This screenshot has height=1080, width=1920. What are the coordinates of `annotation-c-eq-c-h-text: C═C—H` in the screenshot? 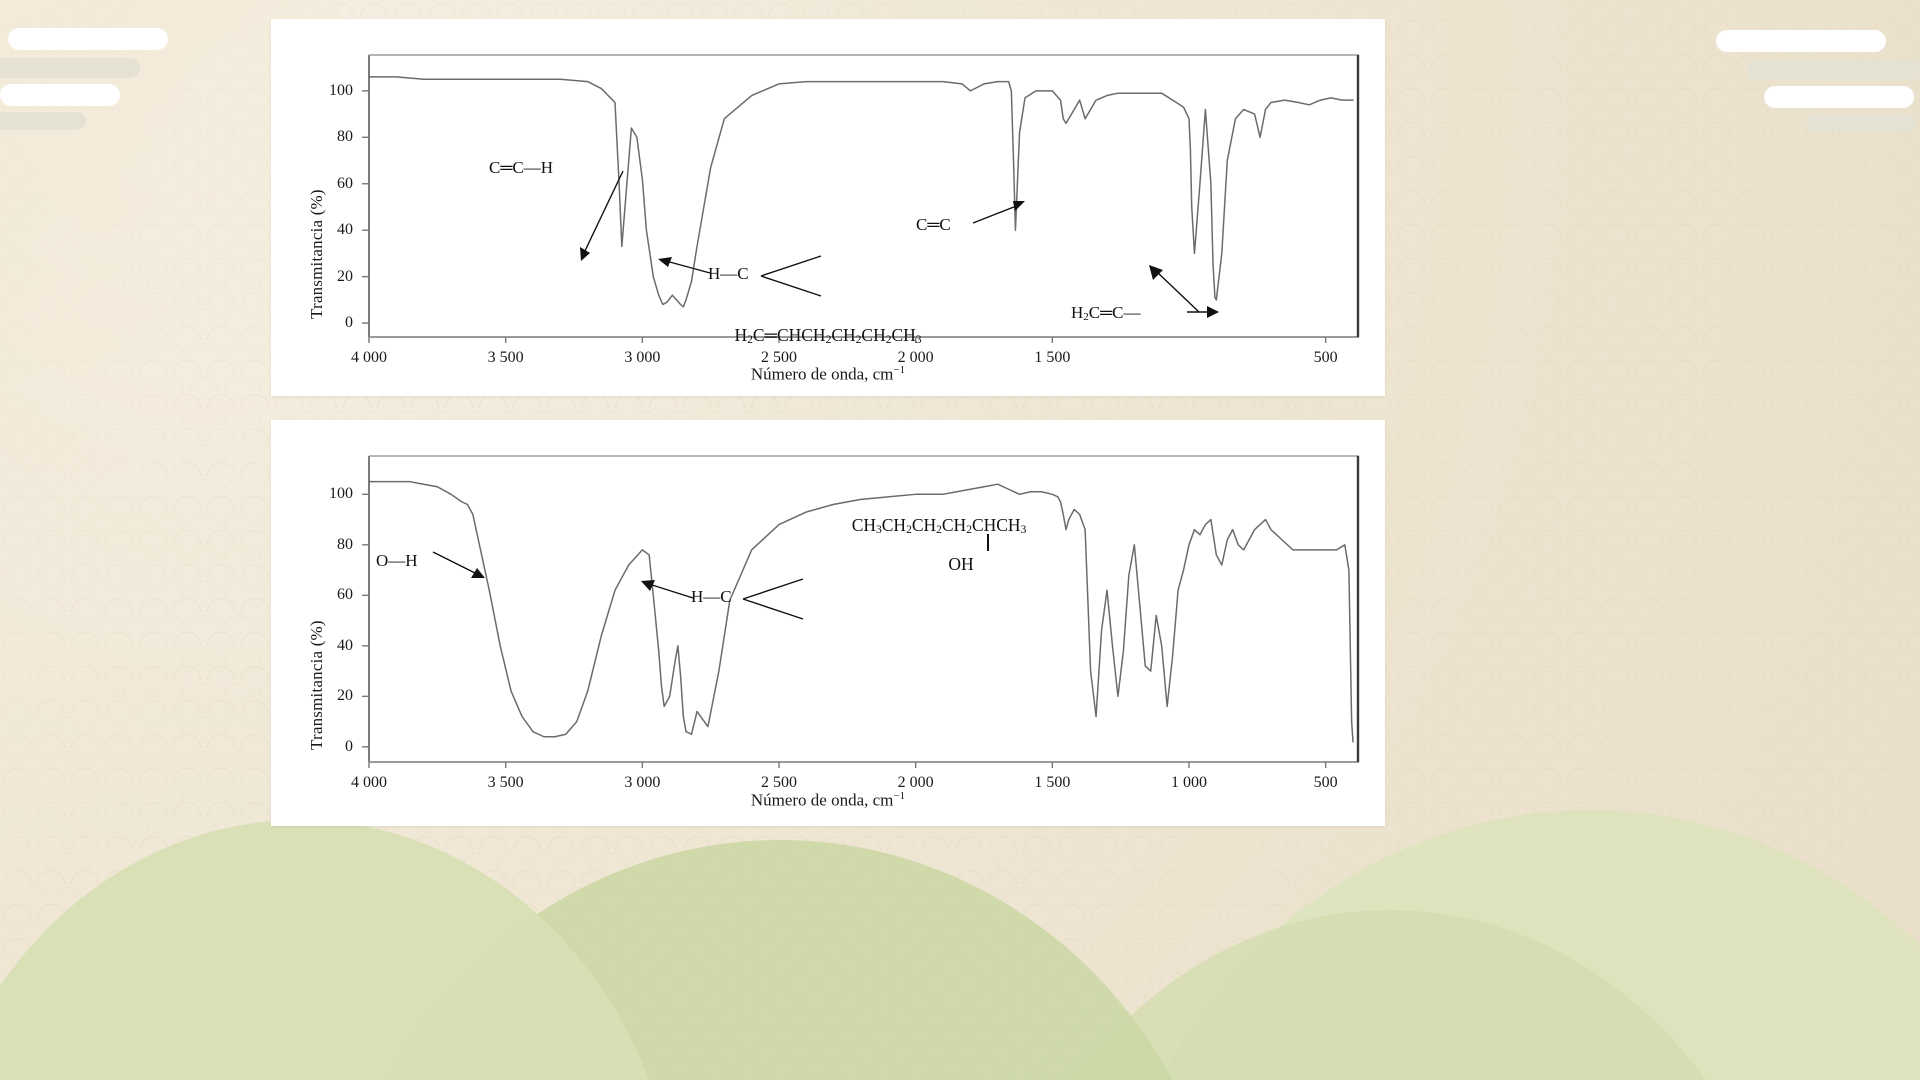 It's located at (521, 167).